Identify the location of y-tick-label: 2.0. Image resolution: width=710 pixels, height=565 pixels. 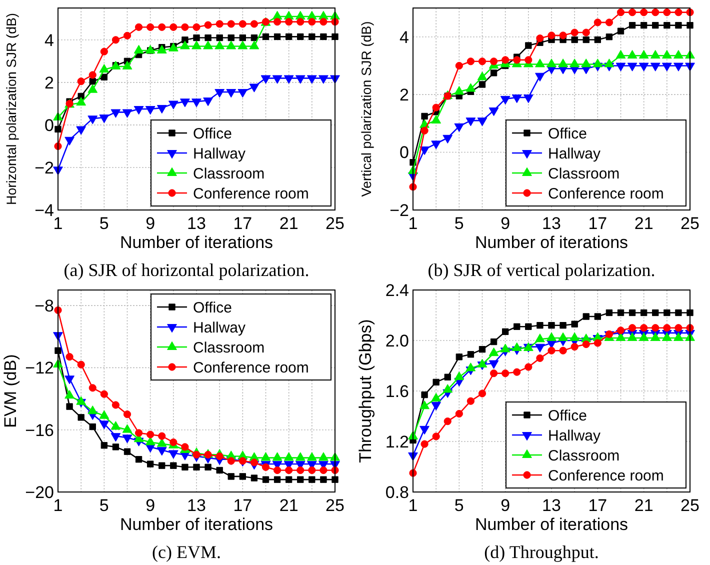
(397, 340).